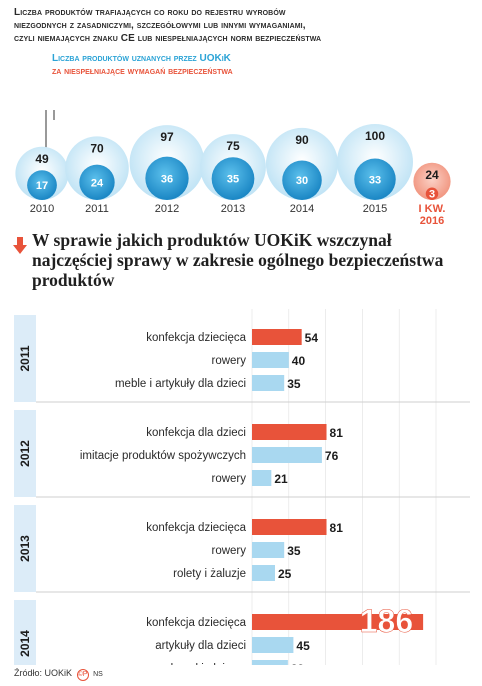  Describe the element at coordinates (375, 209) in the screenshot. I see `bubble-year-label: 2015` at that location.